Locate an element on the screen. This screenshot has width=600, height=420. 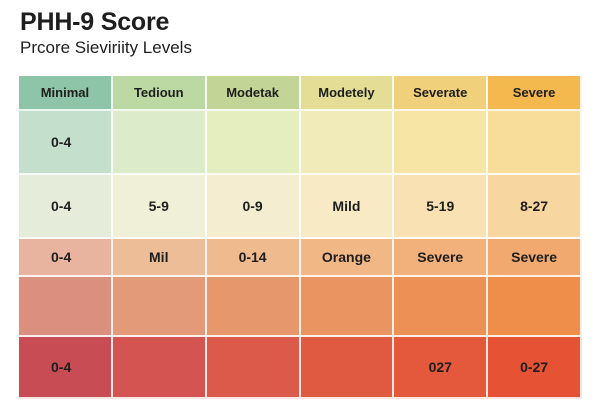
page-title: PHH-9 Score is located at coordinates (95, 22).